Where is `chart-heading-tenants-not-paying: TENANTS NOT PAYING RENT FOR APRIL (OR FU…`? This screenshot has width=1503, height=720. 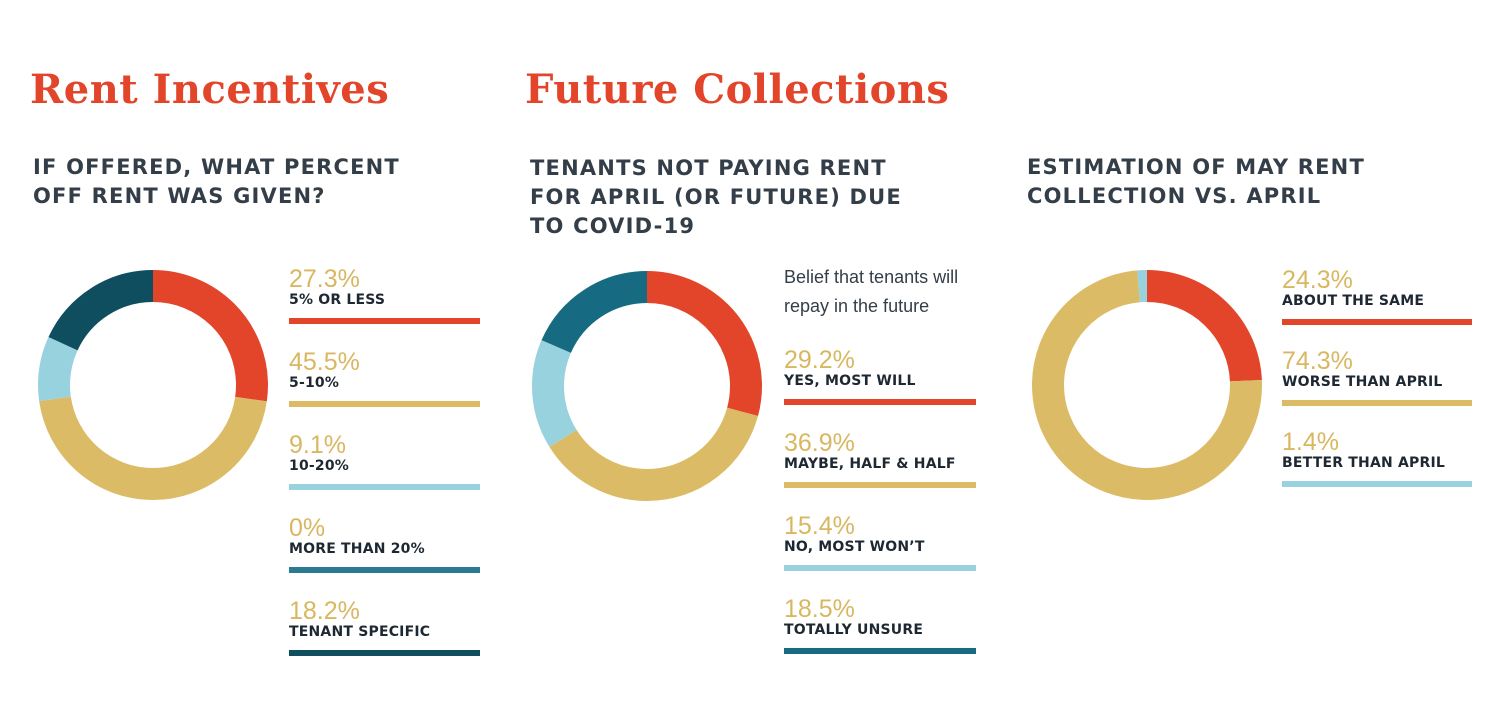
chart-heading-tenants-not-paying: TENANTS NOT PAYING RENT FOR APRIL (OR FU… is located at coordinates (716, 197).